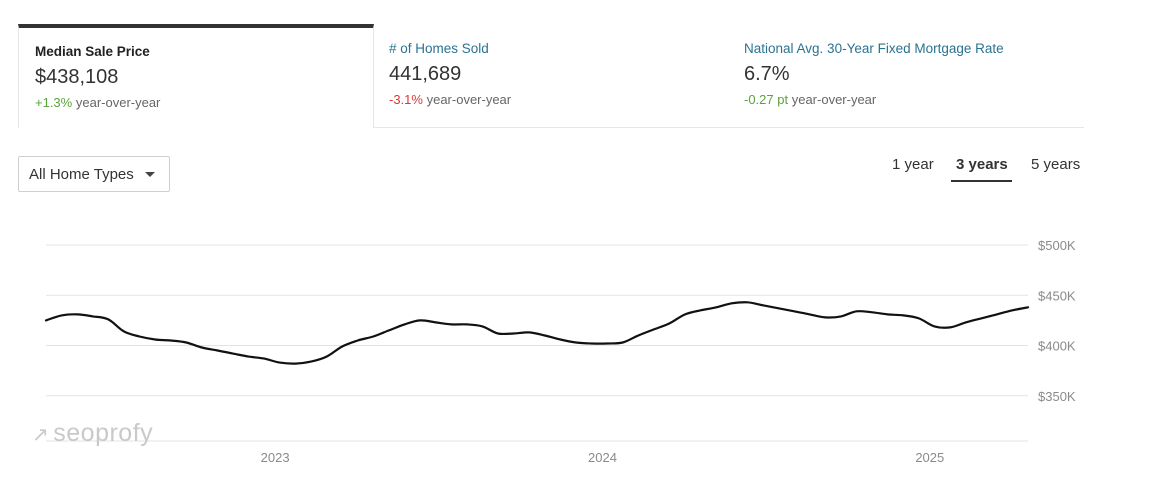  What do you see at coordinates (537, 333) in the screenshot?
I see `series-line-median-sale-price` at bounding box center [537, 333].